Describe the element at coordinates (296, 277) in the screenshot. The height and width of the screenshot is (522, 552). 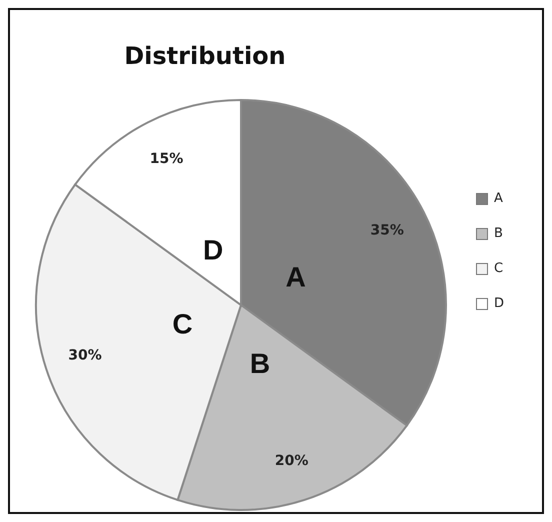
I see `slice-label: A` at that location.